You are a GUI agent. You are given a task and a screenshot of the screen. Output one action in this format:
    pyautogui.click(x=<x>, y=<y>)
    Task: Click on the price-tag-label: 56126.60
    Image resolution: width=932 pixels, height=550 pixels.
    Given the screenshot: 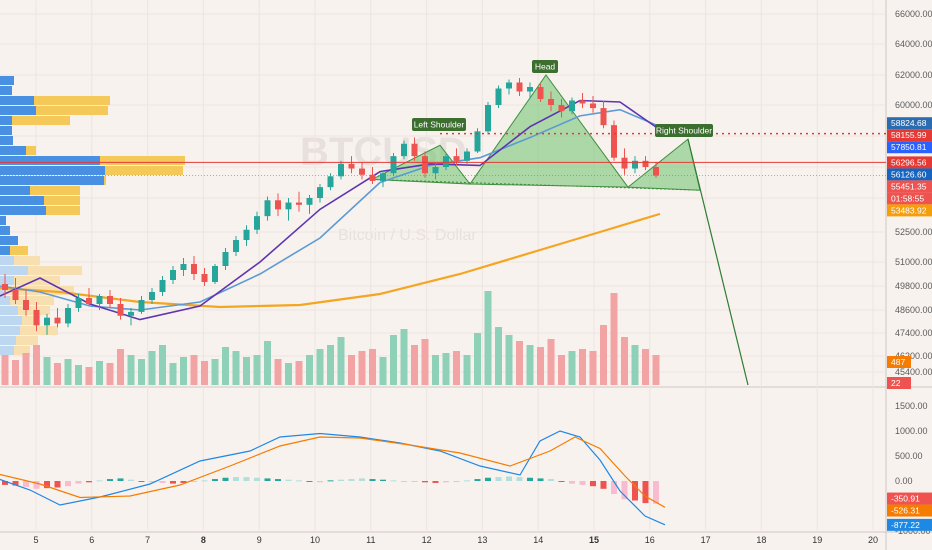 What is the action you would take?
    pyautogui.click(x=909, y=174)
    